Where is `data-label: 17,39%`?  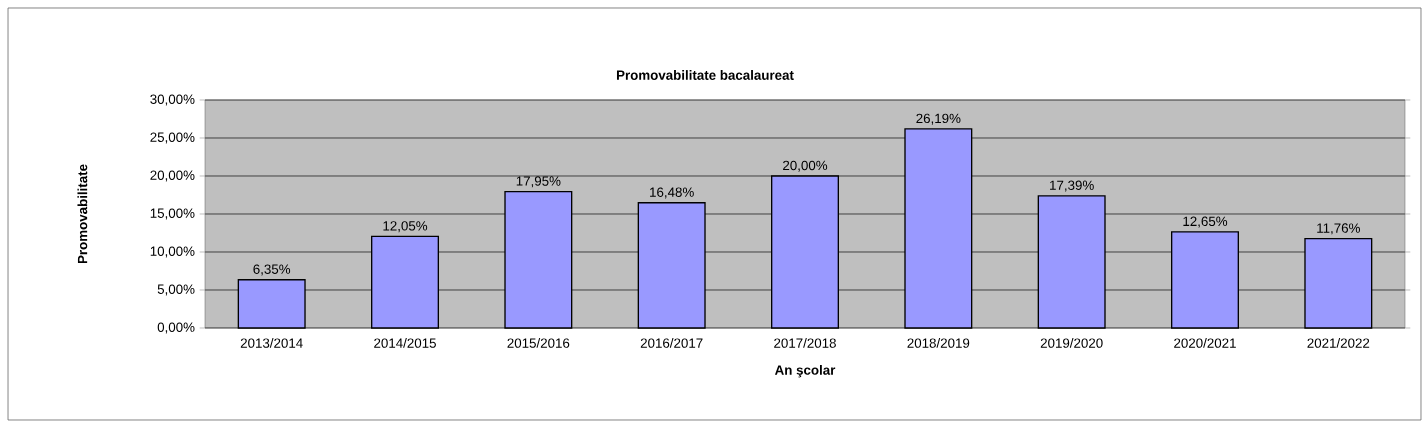
data-label: 17,39% is located at coordinates (1072, 186).